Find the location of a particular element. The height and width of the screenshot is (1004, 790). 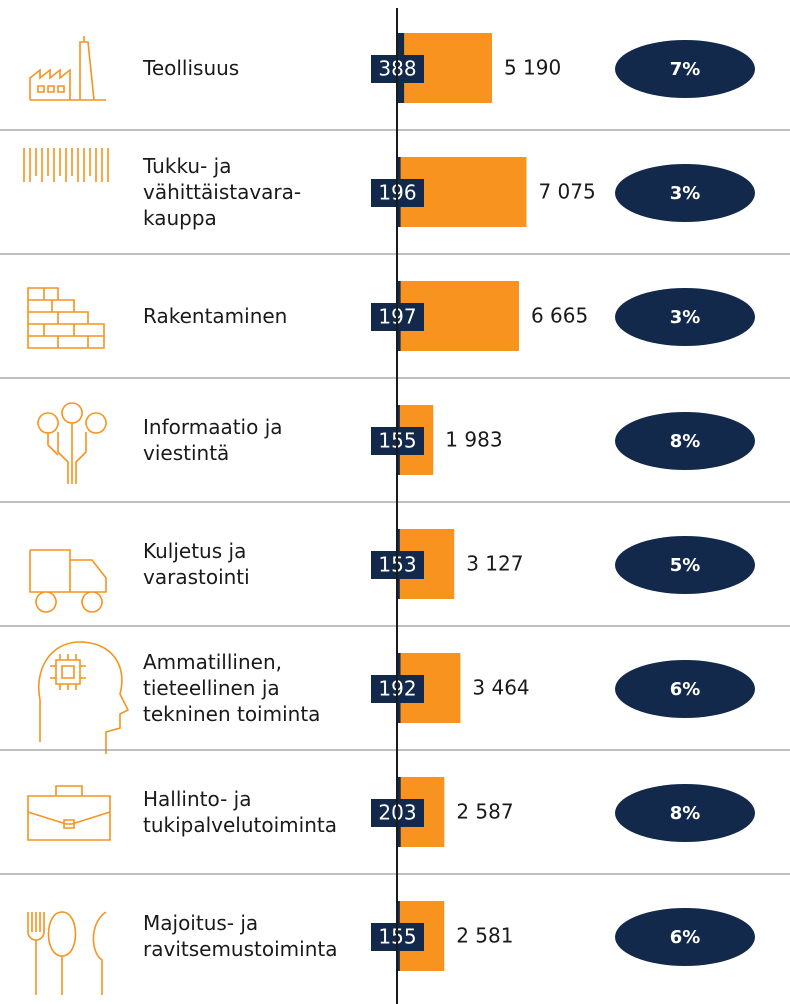

category-label: Informaatio ja viestintä is located at coordinates (213, 440).